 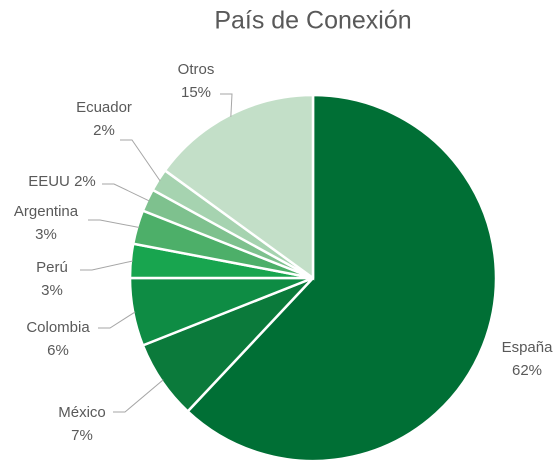 I want to click on category-label: Ecuador, so click(x=104, y=107).